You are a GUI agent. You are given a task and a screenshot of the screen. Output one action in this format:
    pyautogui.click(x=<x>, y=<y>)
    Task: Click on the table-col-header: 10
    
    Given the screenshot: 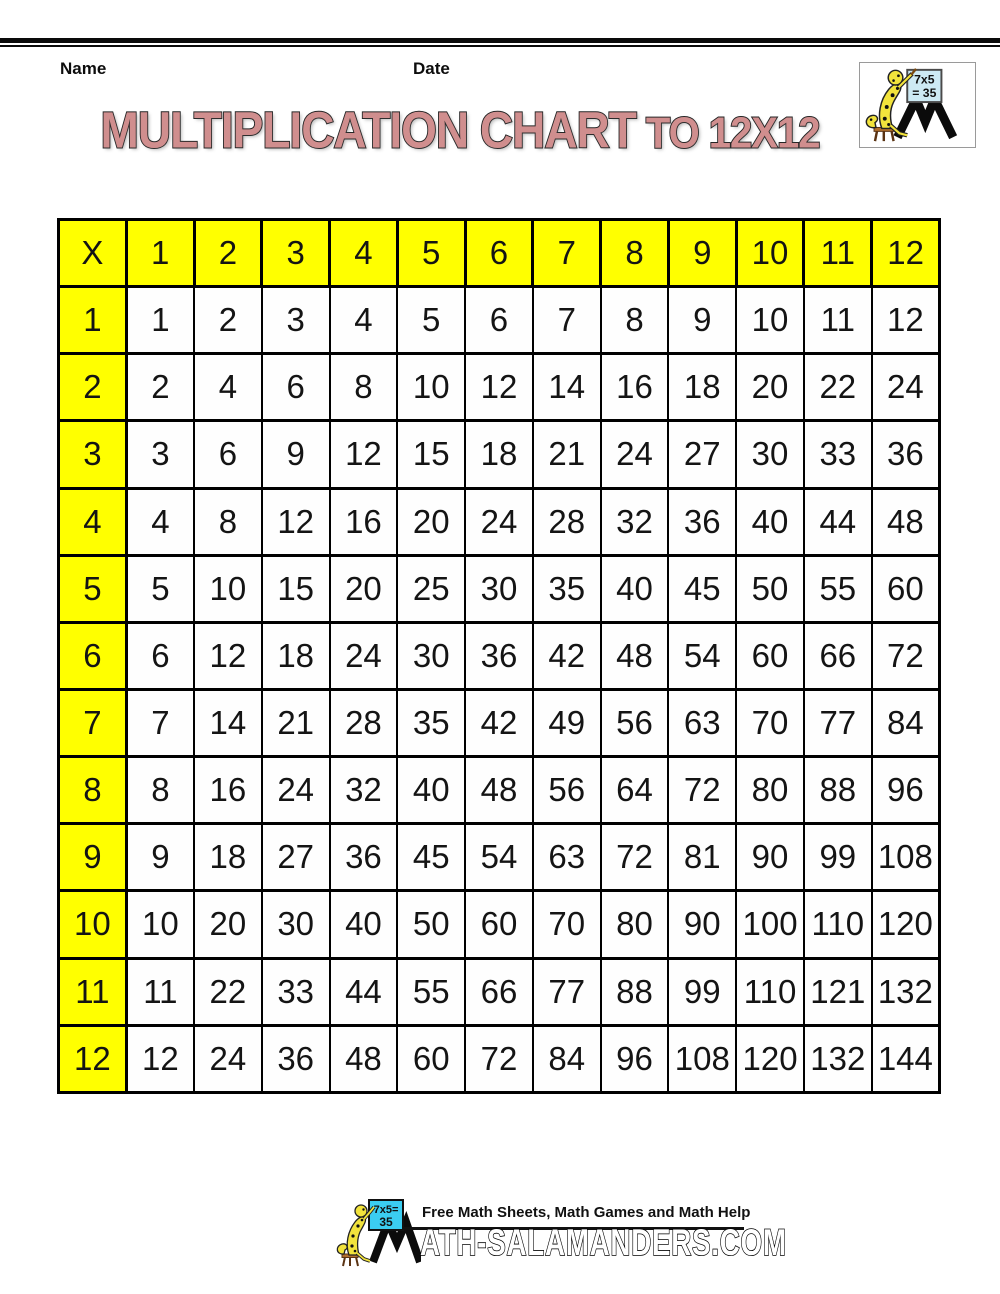 What is the action you would take?
    pyautogui.click(x=770, y=253)
    